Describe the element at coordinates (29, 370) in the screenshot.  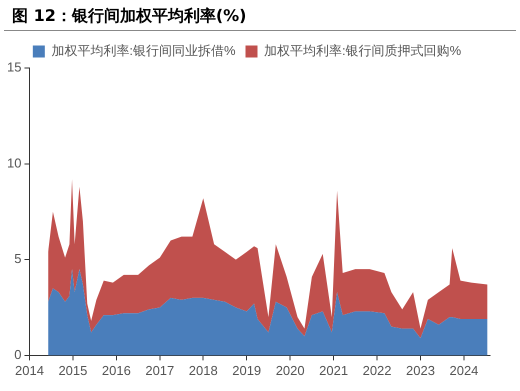
I see `x-tick-label: 2014` at that location.